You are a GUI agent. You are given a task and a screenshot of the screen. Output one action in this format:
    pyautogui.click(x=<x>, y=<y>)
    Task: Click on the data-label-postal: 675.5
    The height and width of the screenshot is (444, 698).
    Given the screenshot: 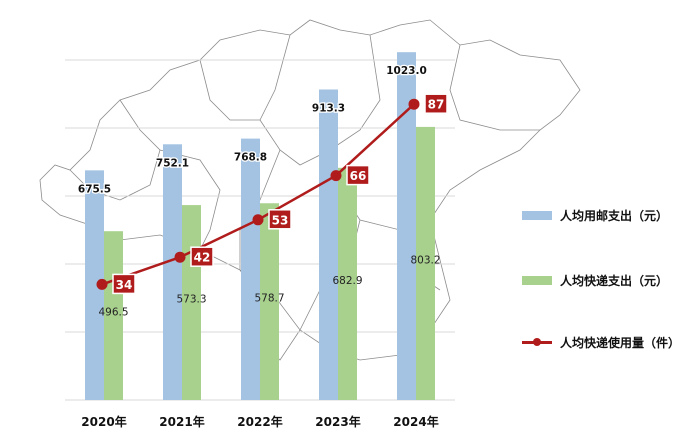 What is the action you would take?
    pyautogui.click(x=94, y=189)
    